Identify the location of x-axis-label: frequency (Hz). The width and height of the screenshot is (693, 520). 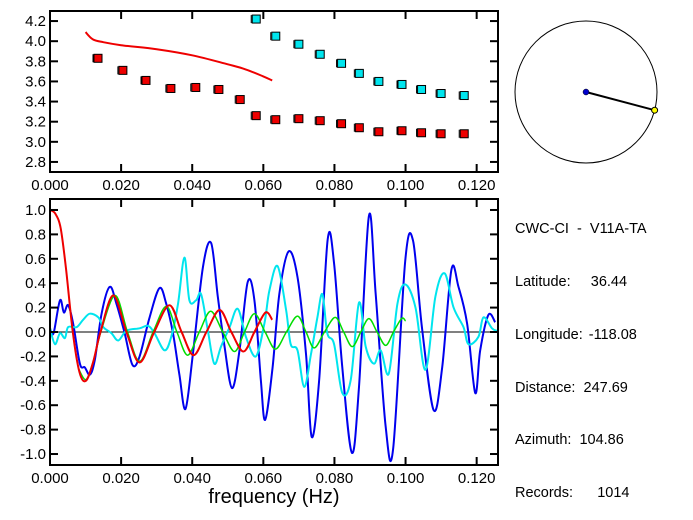
(273, 497).